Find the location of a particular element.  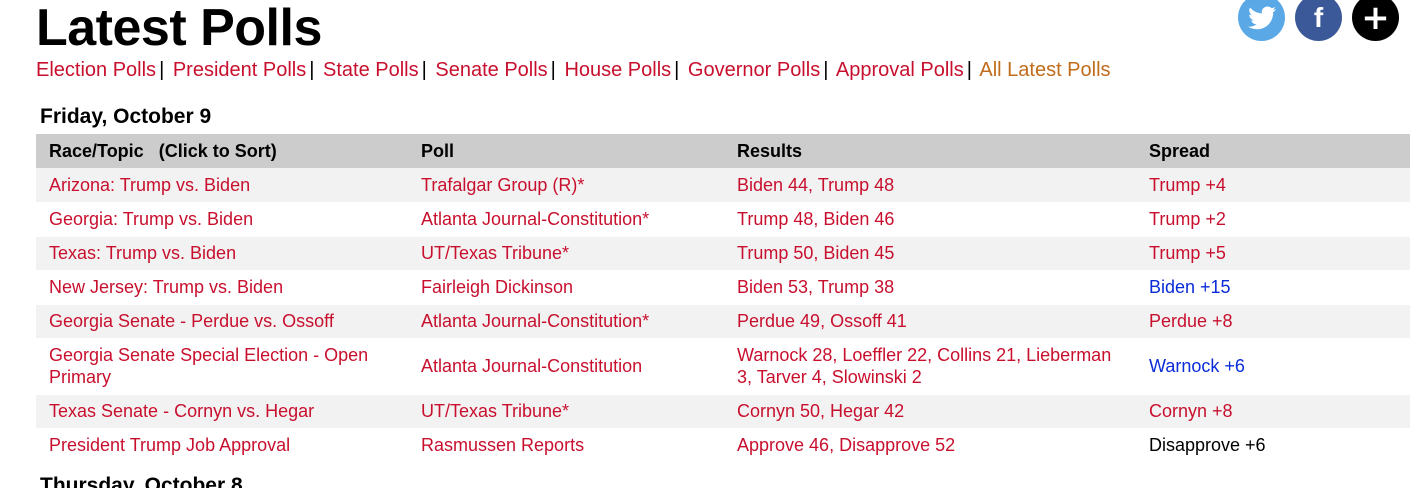

poll-link: Rasmussen Reports is located at coordinates (503, 445).